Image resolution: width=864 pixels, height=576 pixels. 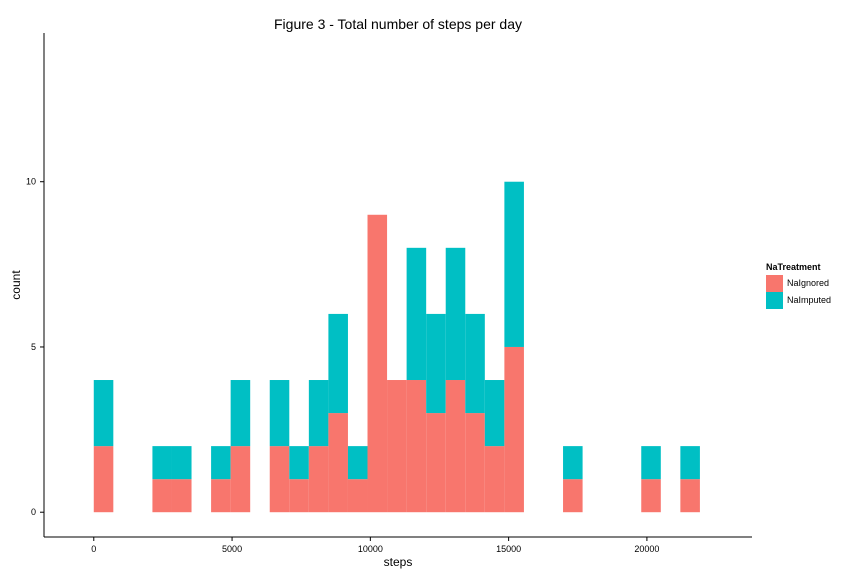 What do you see at coordinates (398, 562) in the screenshot?
I see `x-axis-title: steps` at bounding box center [398, 562].